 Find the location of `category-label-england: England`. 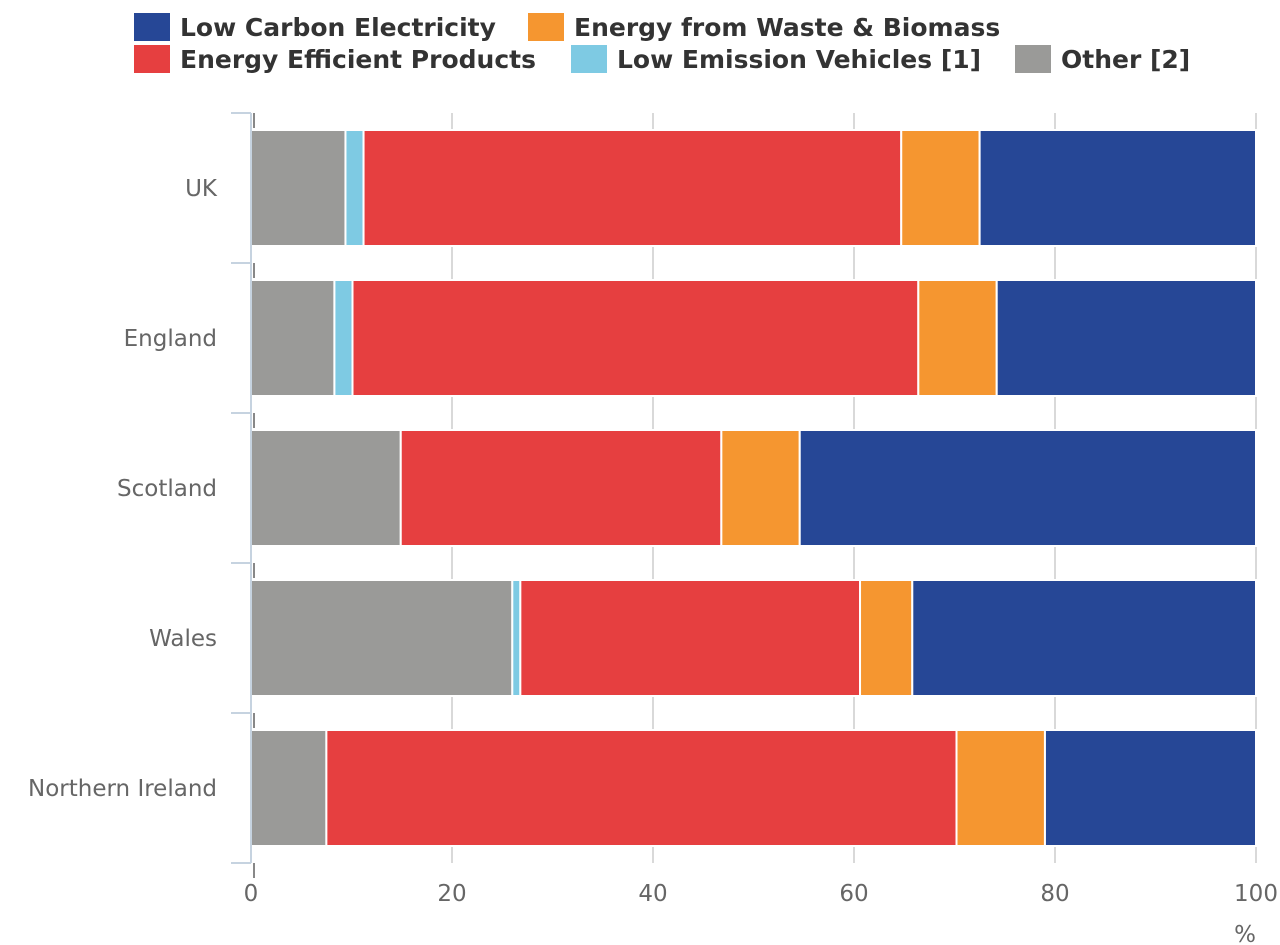

category-label-england: England is located at coordinates (170, 339).